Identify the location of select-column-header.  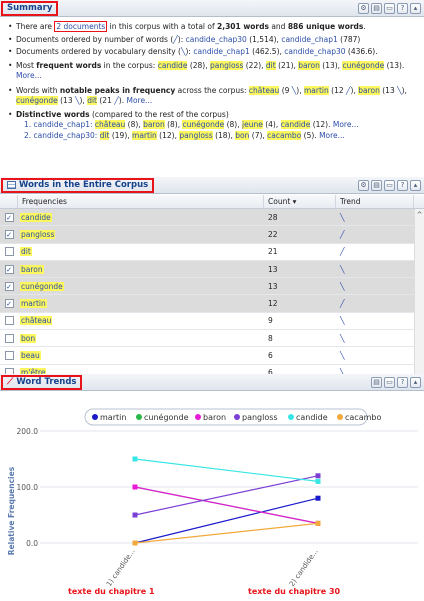
(9, 201).